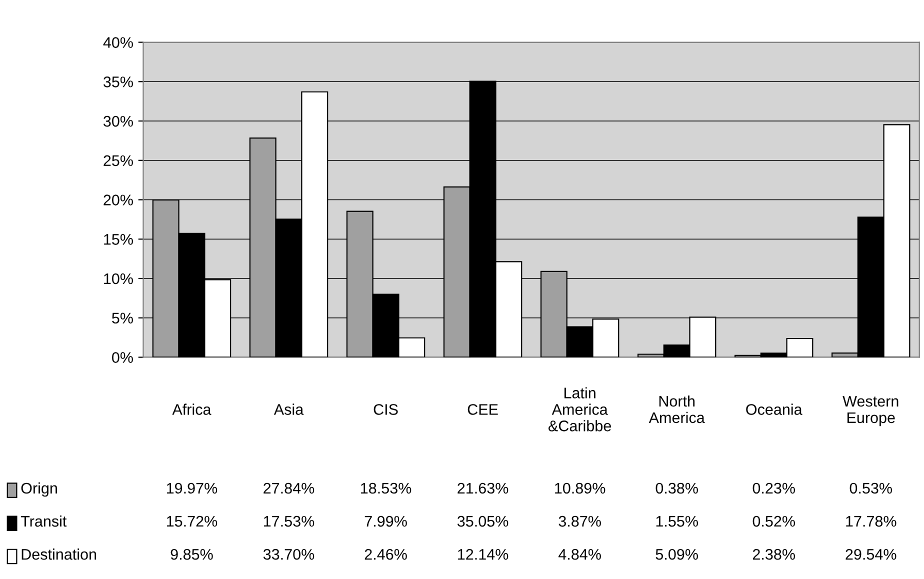 The width and height of the screenshot is (924, 579). I want to click on y-tick-label: 30%, so click(118, 121).